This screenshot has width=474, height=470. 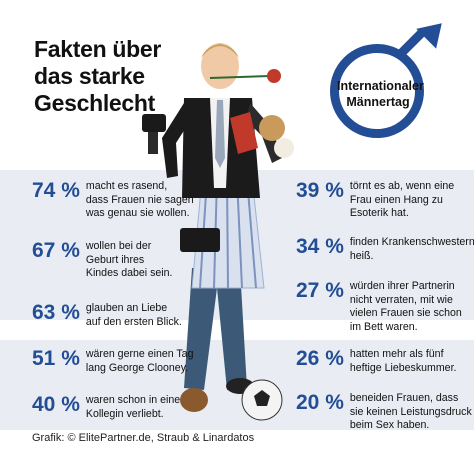 I want to click on stat-line: Geburt ihres, so click(x=115, y=259).